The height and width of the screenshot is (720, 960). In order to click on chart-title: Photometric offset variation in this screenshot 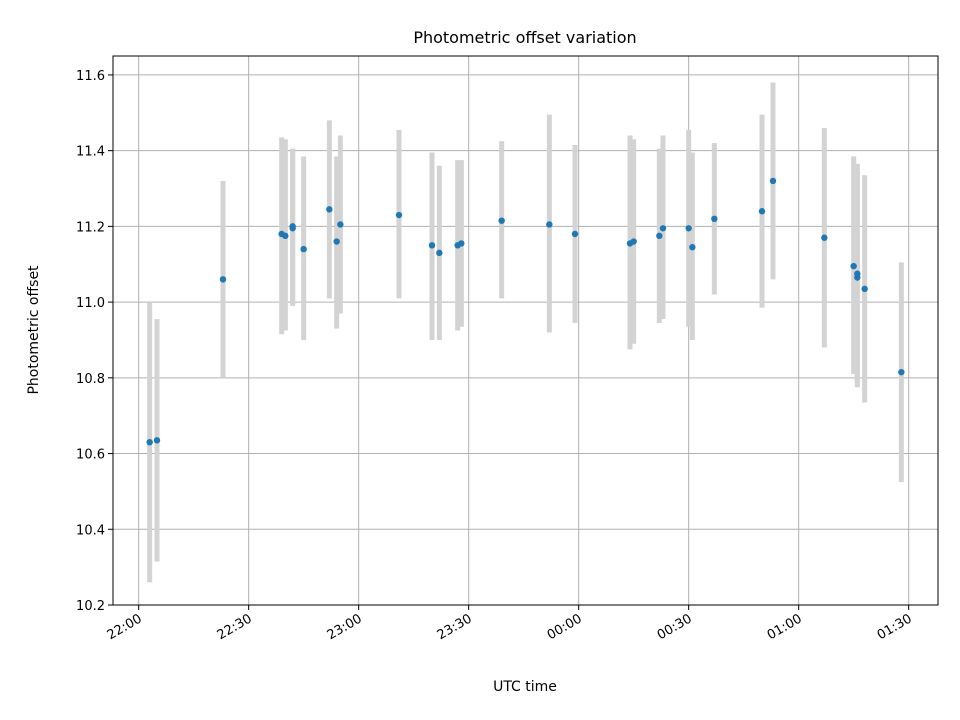, I will do `click(524, 37)`.